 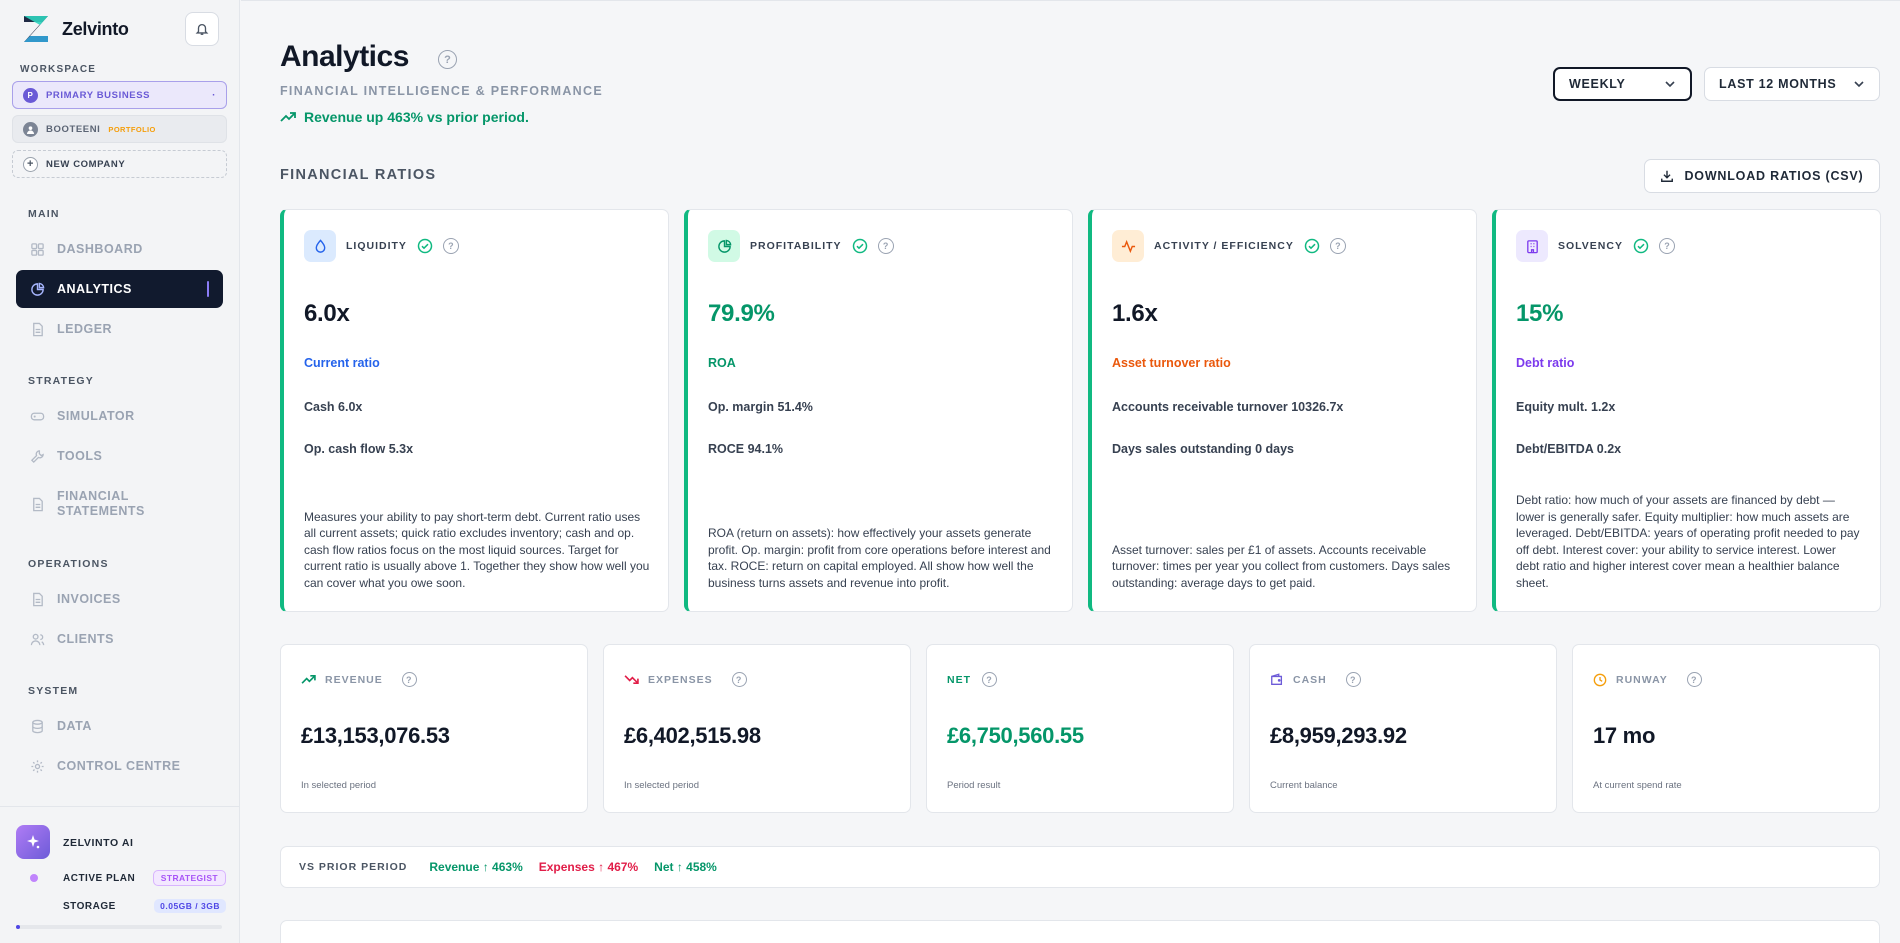 What do you see at coordinates (441, 91) in the screenshot?
I see `page-subtitle: FINANCIAL INTELLIGENCE & PERFORMANCE` at bounding box center [441, 91].